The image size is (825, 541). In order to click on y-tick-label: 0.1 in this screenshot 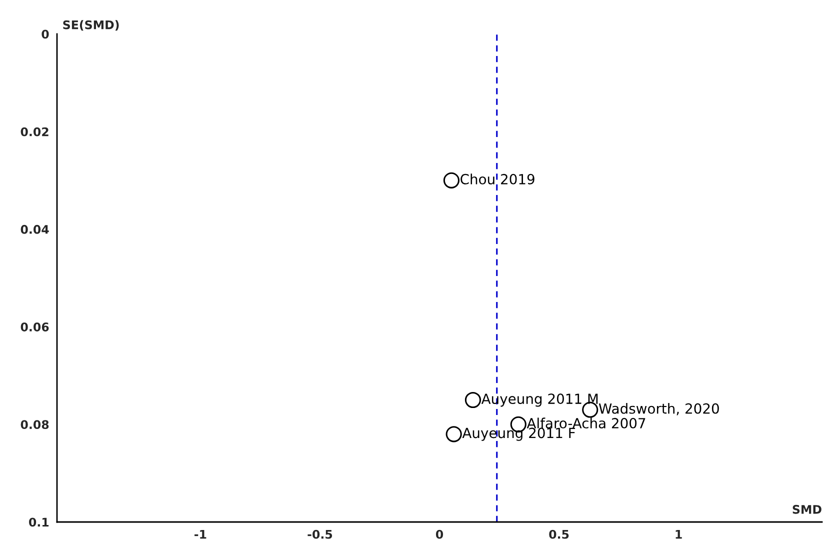, I will do `click(39, 522)`.